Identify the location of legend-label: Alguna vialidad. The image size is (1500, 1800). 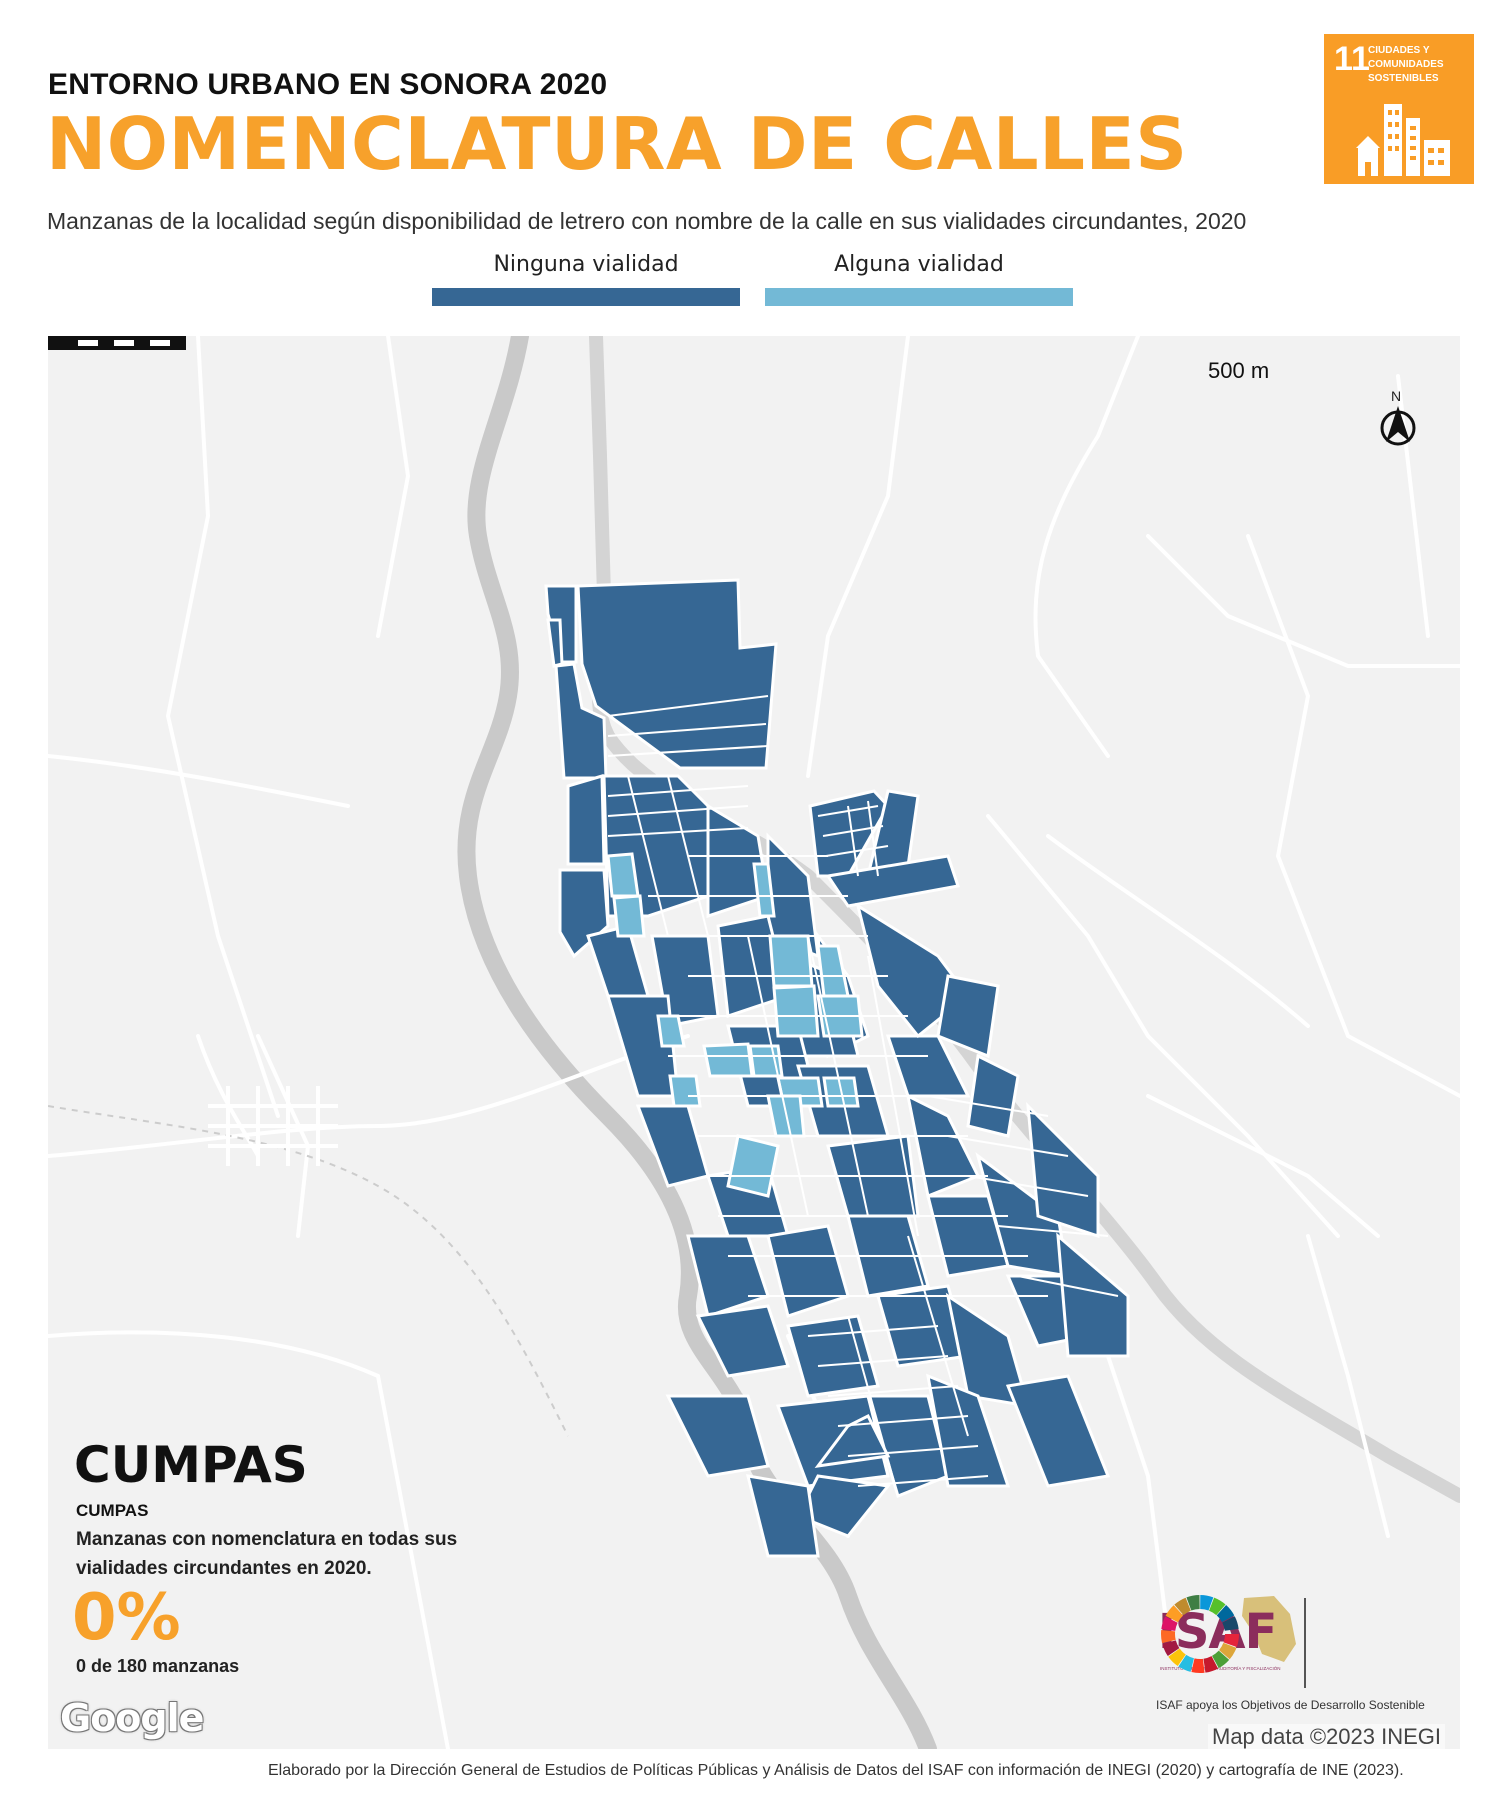
(919, 264).